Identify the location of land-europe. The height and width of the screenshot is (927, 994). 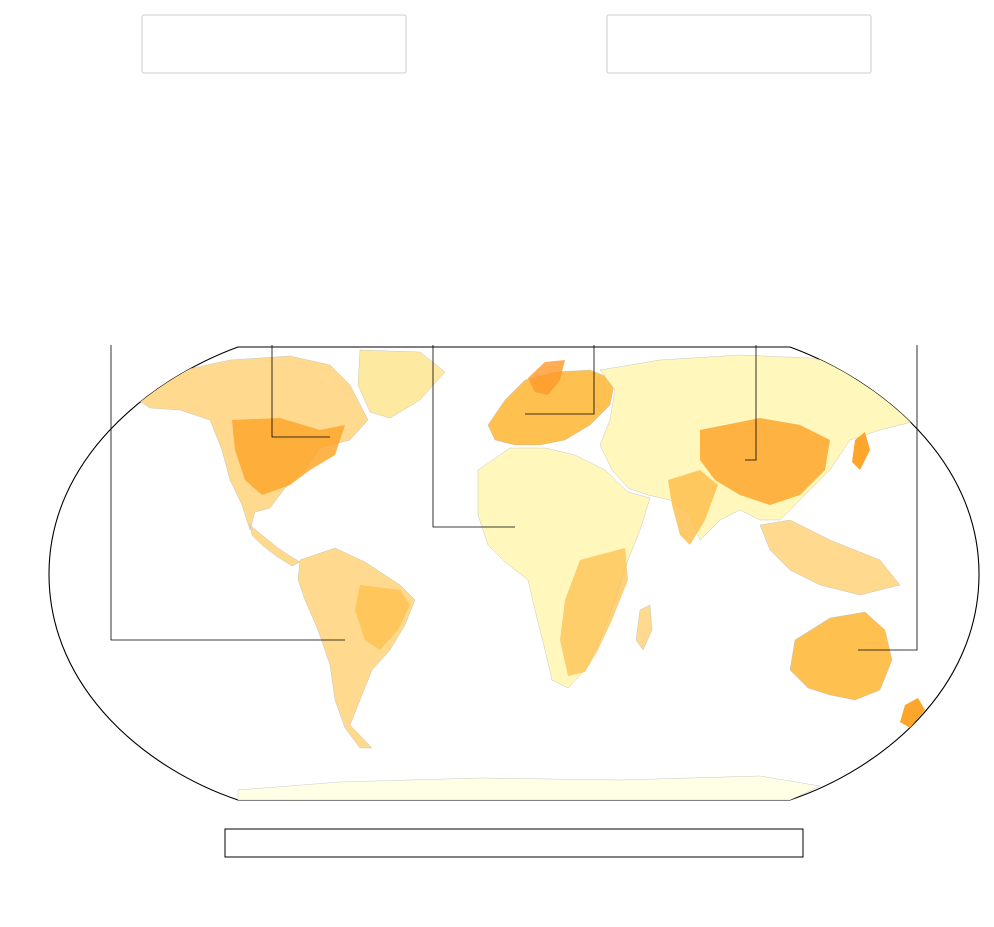
(551, 407).